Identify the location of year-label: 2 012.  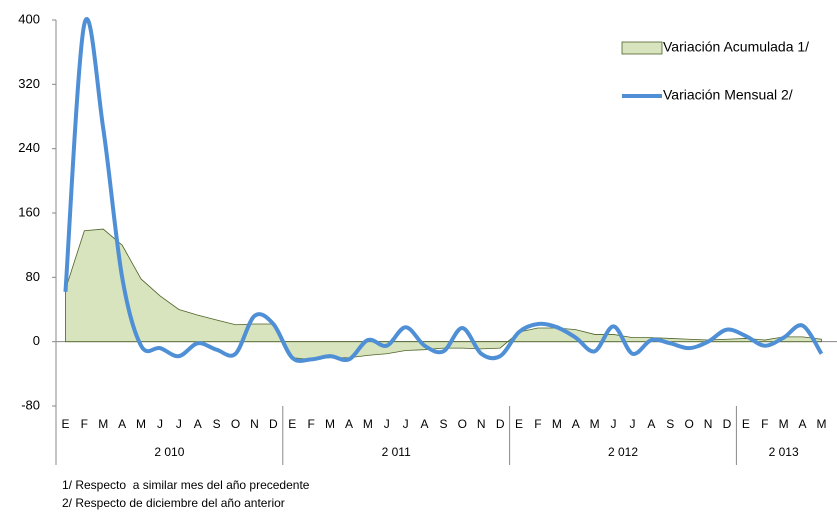
(623, 452).